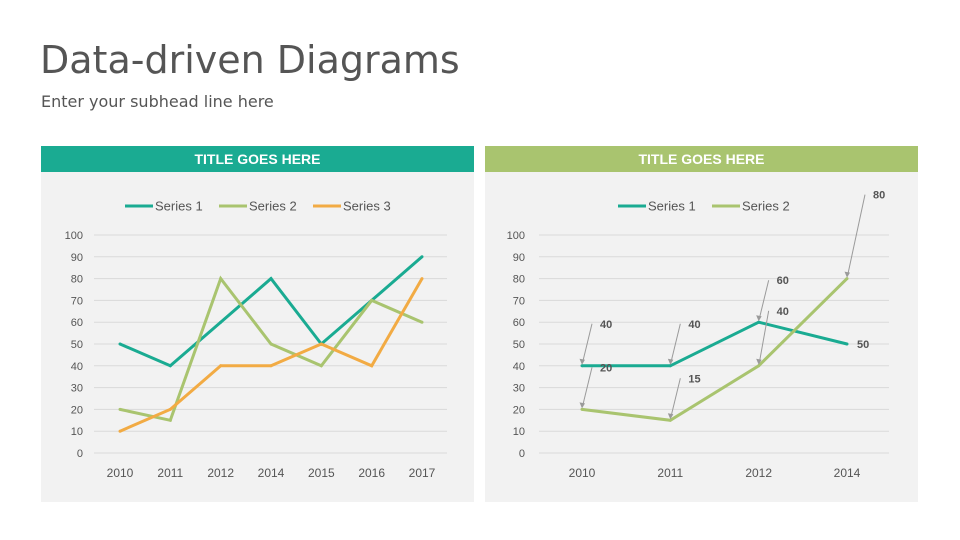 This screenshot has width=960, height=540. I want to click on x-tick-label: 2015, so click(321, 473).